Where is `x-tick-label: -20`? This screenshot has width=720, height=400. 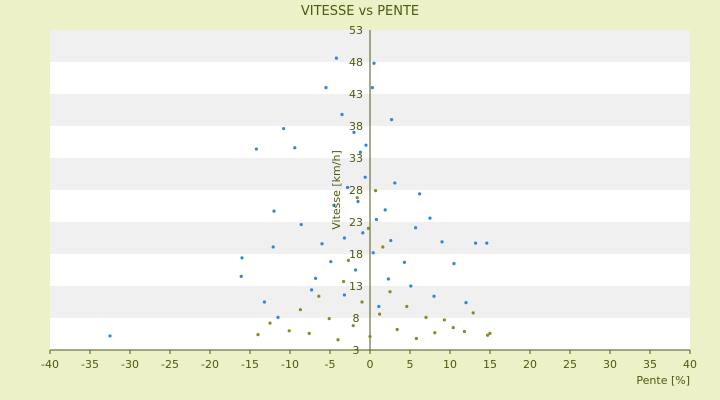
x-tick-label: -20 is located at coordinates (210, 364).